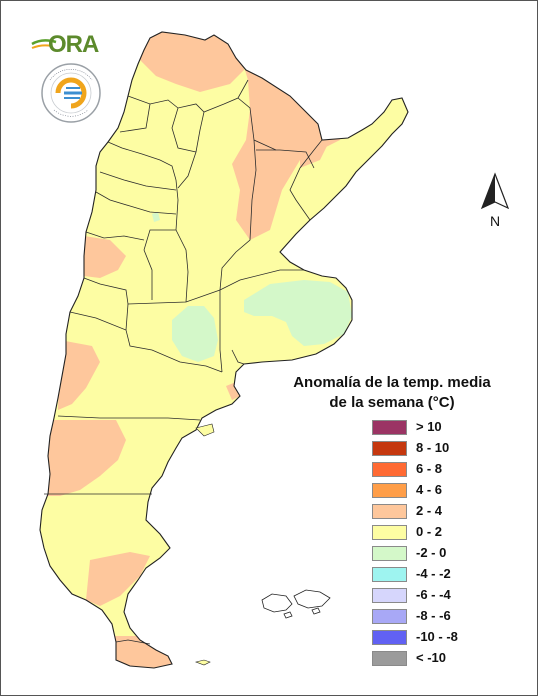  Describe the element at coordinates (429, 468) in the screenshot. I see `legend-label: 6 - 8` at that location.